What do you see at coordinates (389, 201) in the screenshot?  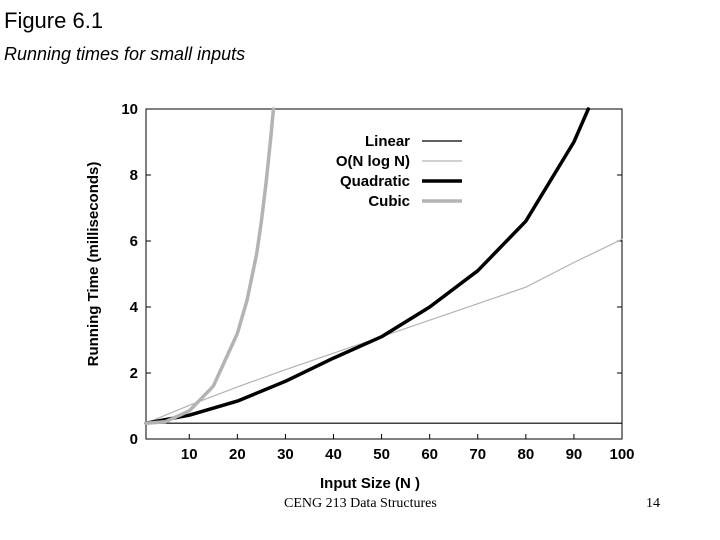 I see `legend-label: Cubic` at bounding box center [389, 201].